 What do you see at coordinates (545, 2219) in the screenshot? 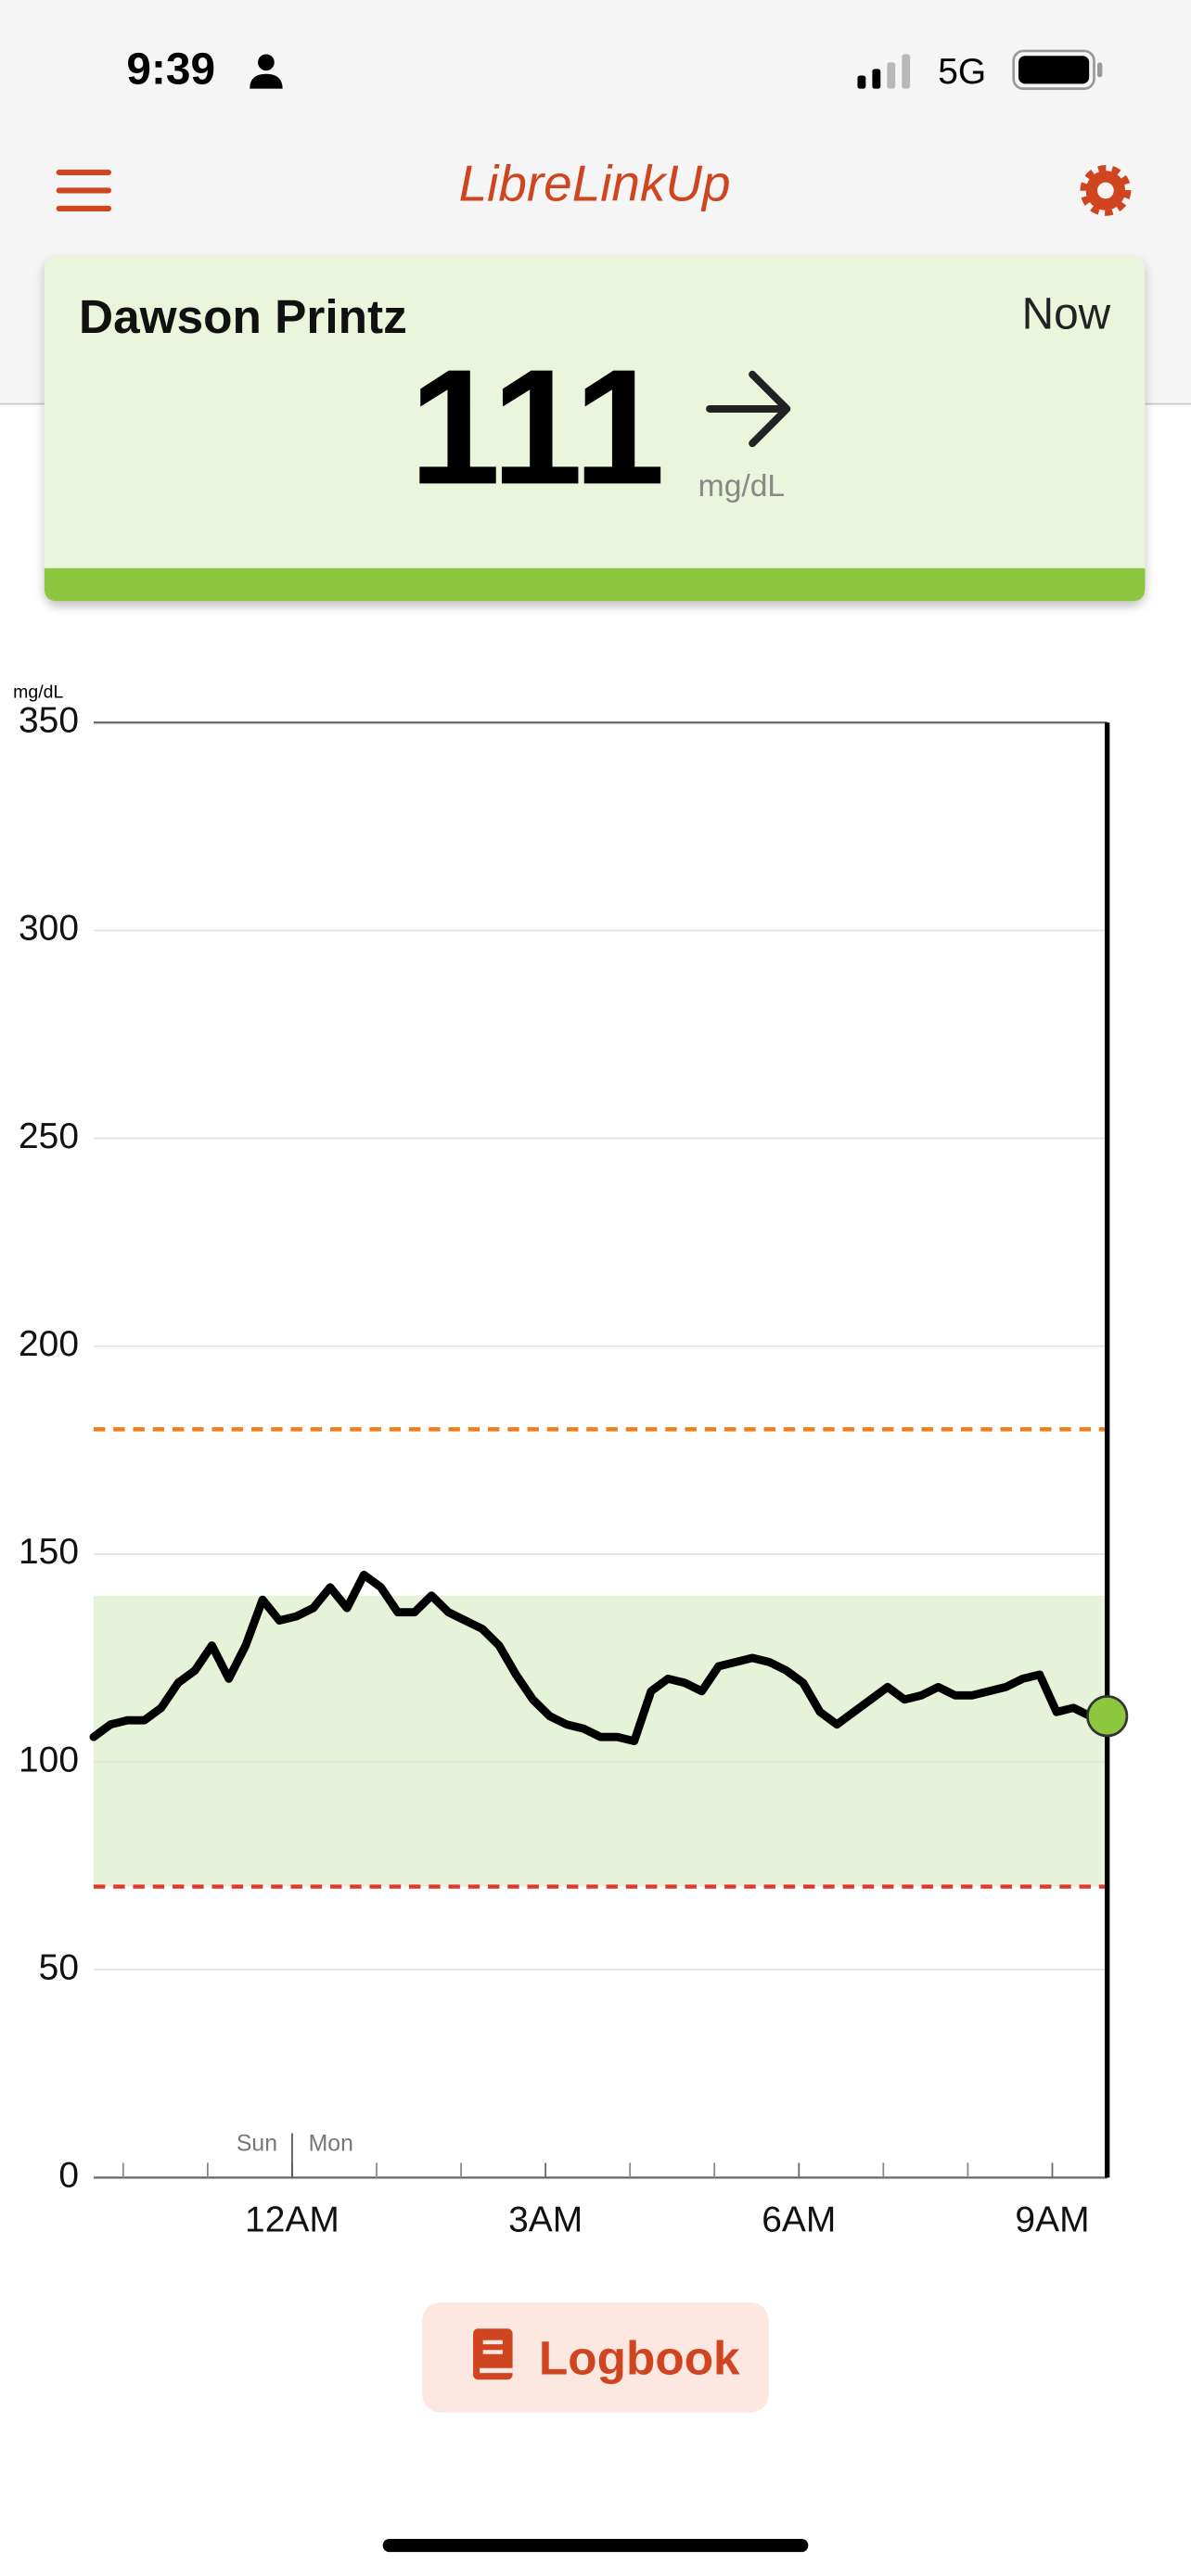
I see `x-tick-label: 3AM` at bounding box center [545, 2219].